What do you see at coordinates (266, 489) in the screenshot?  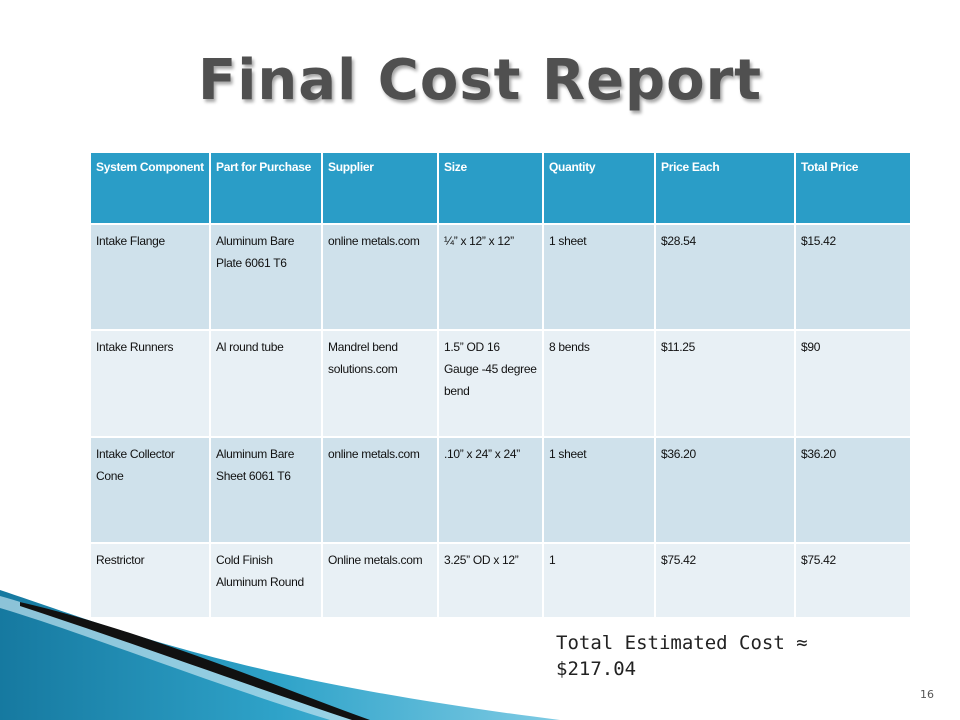 I see `table-cell: Aluminum Bare Sheet 6061 T6` at bounding box center [266, 489].